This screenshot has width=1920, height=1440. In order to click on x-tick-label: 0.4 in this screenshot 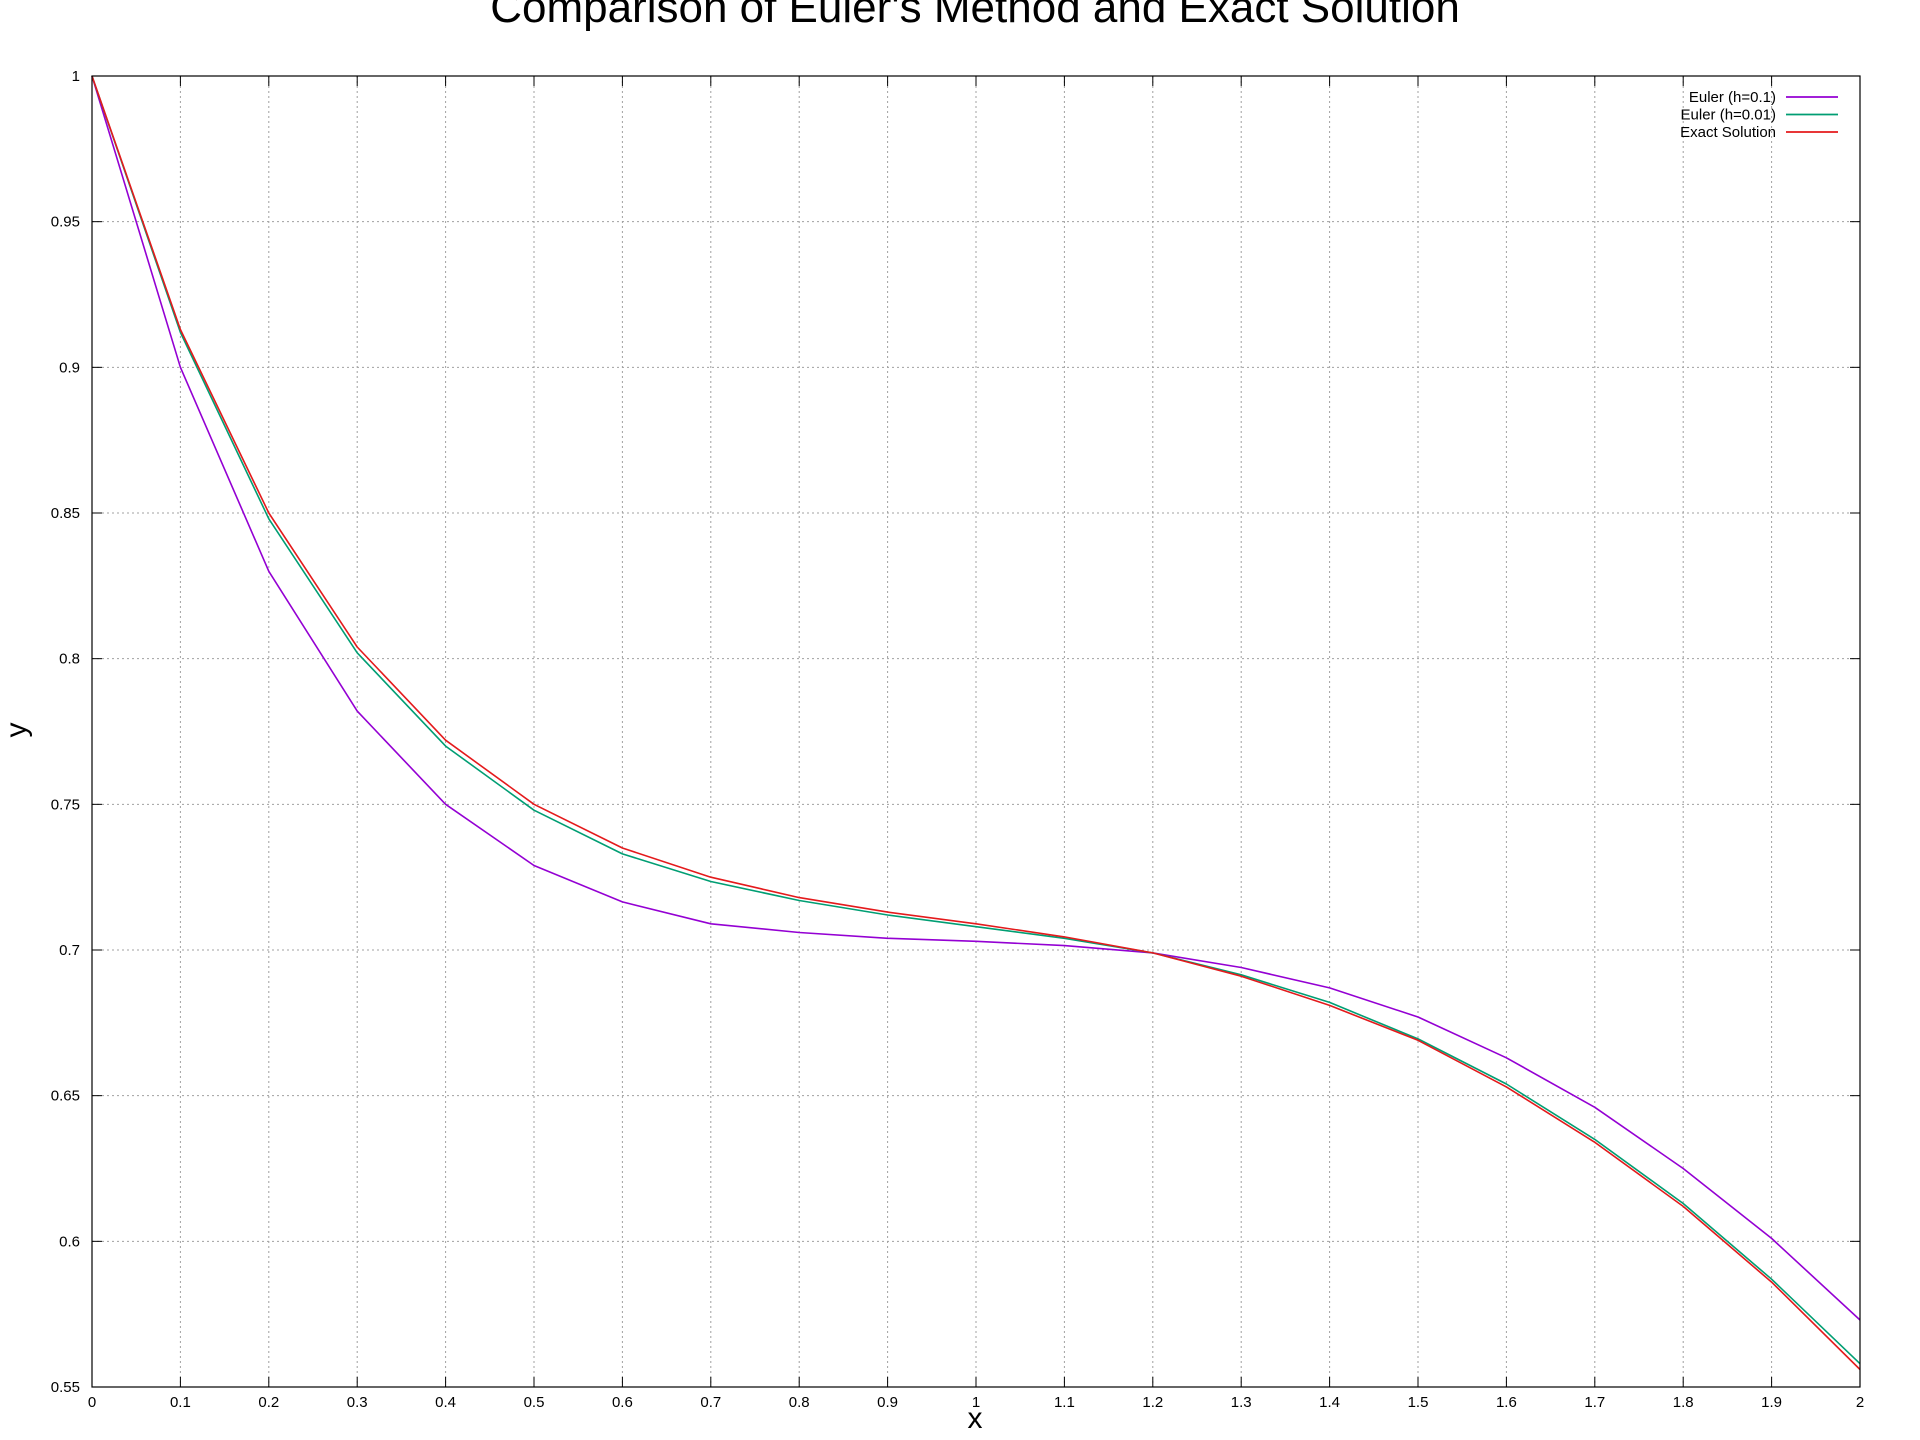, I will do `click(445, 1402)`.